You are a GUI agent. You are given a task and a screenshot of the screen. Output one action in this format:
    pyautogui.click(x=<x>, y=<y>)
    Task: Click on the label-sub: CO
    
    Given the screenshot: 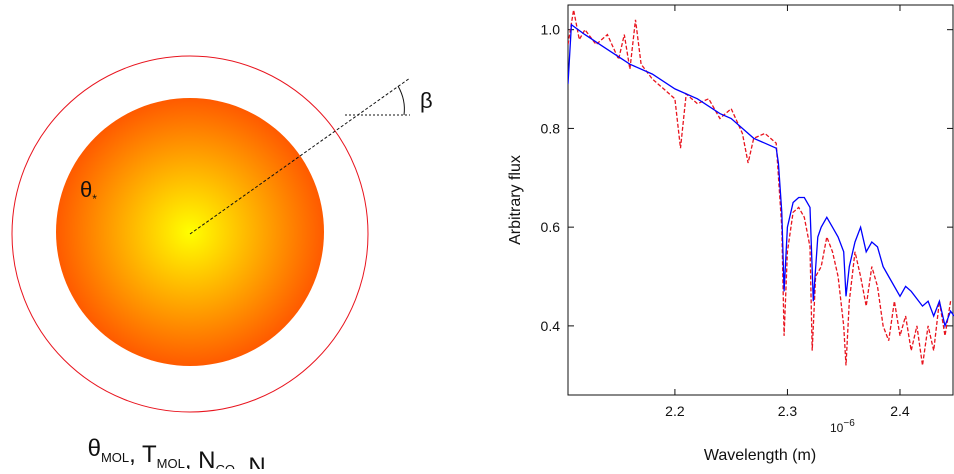 What is the action you would take?
    pyautogui.click(x=226, y=465)
    